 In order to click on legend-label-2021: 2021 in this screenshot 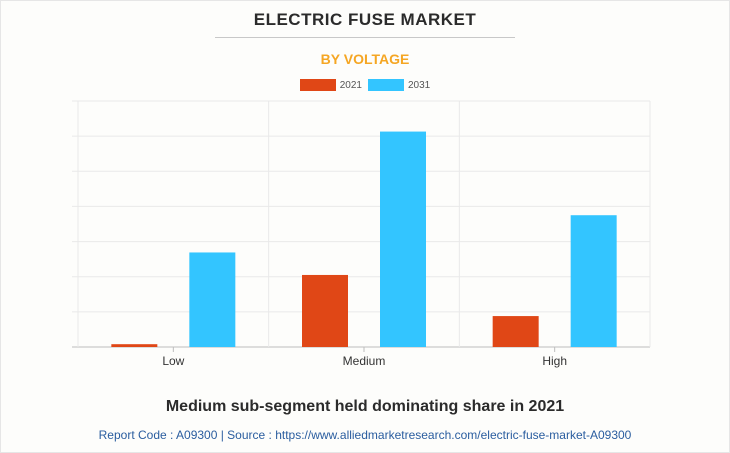, I will do `click(350, 85)`.